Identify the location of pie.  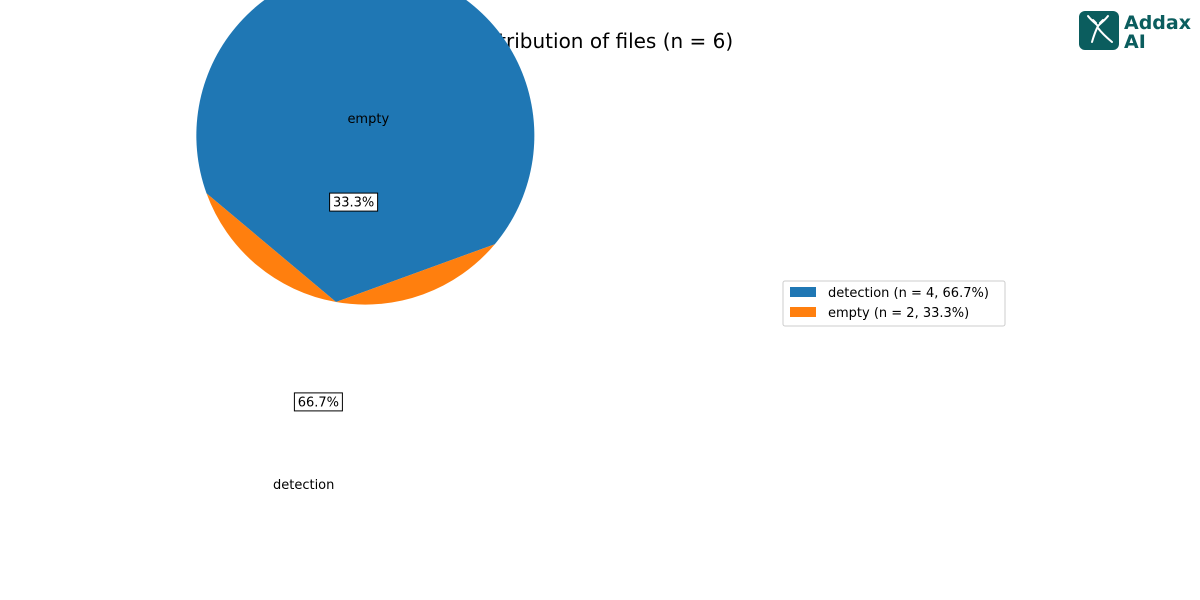
(365, 152).